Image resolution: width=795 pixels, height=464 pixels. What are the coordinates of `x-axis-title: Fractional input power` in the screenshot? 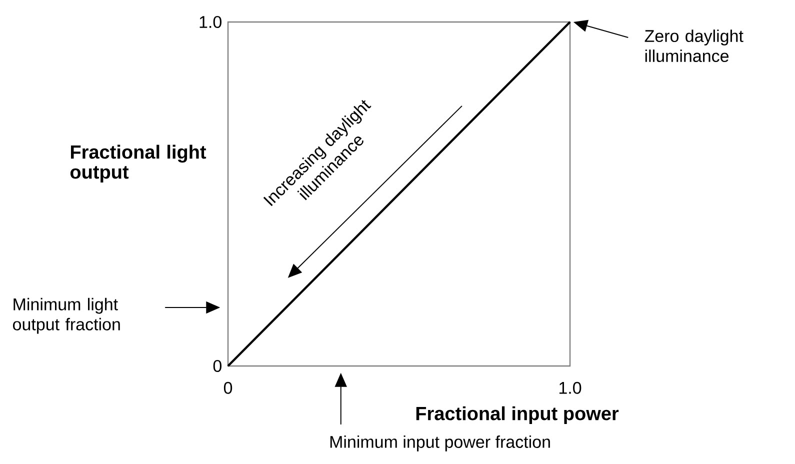 It's located at (517, 415).